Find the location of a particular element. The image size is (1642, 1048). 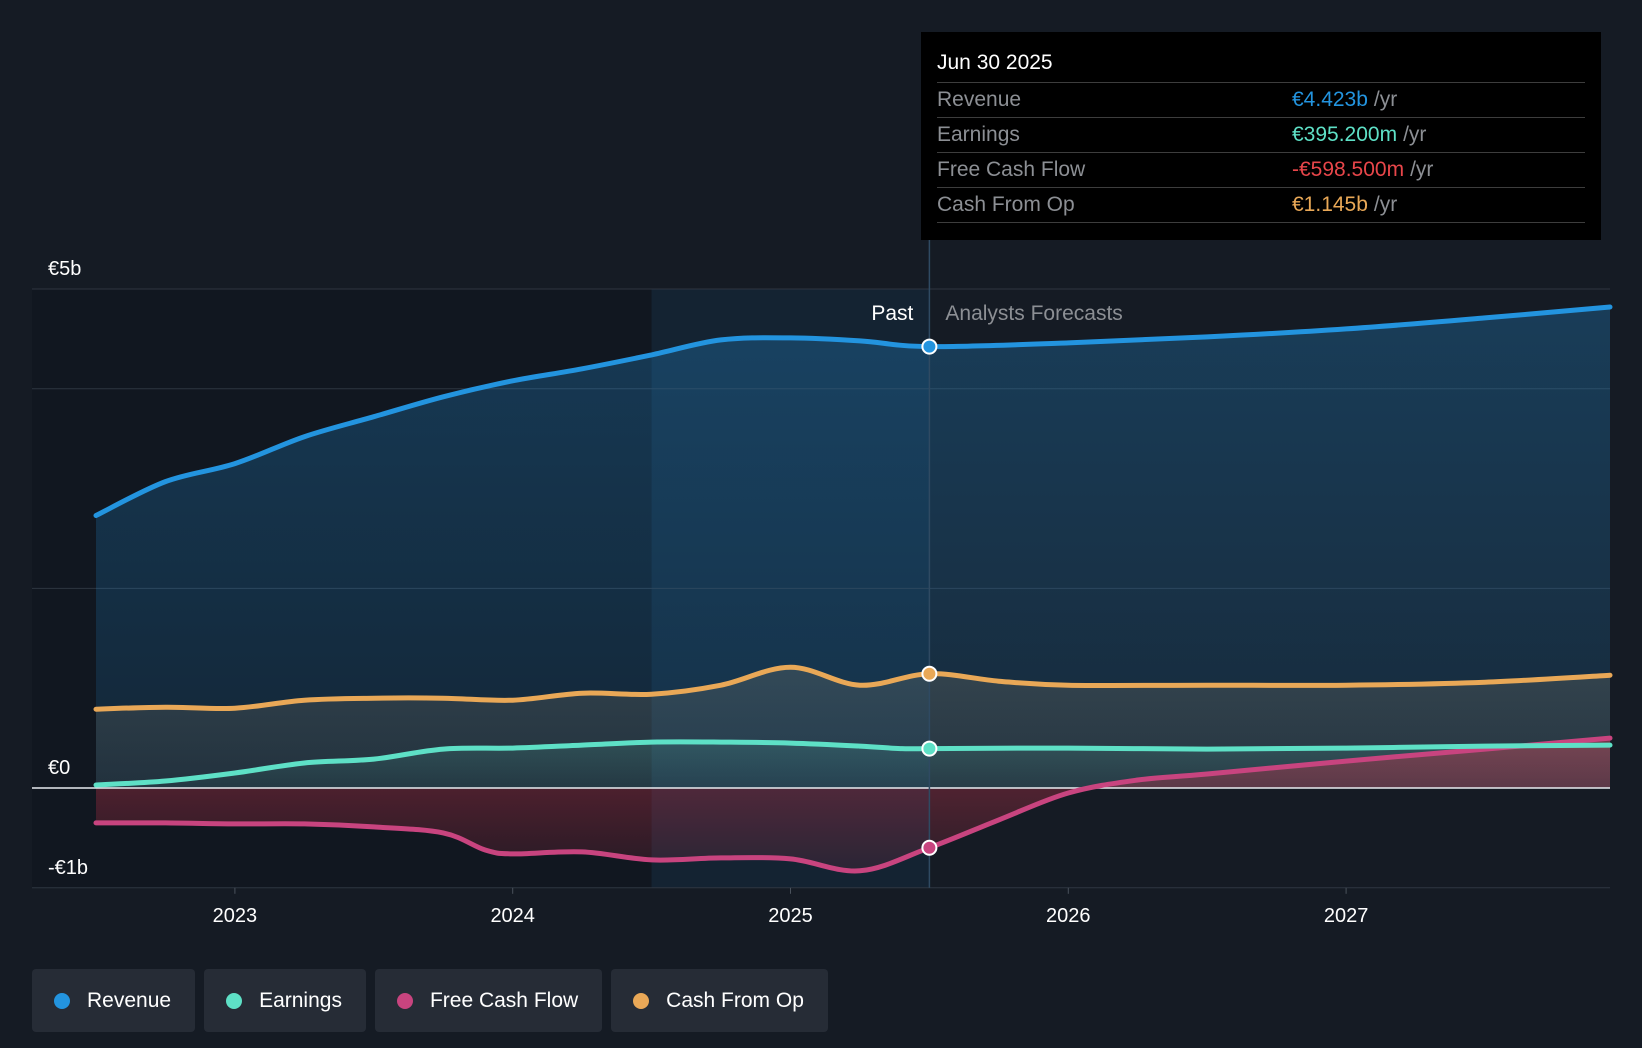

x-tick-label: 2024 is located at coordinates (512, 916).